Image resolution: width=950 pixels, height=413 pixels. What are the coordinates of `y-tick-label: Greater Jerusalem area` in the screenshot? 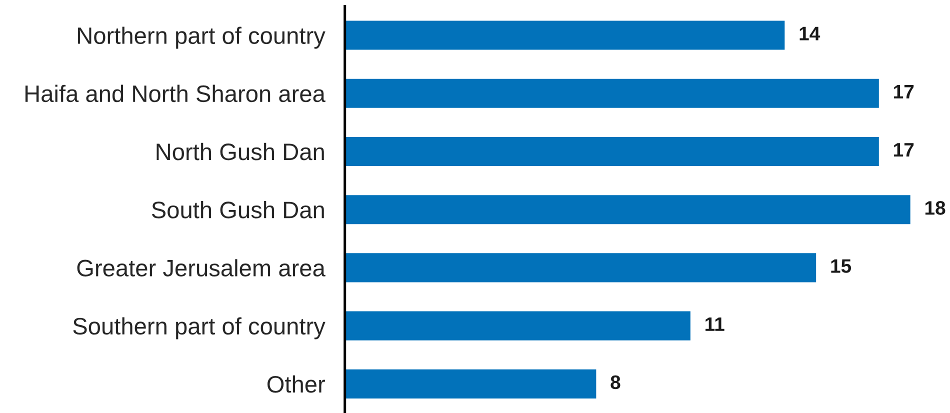 It's located at (201, 267).